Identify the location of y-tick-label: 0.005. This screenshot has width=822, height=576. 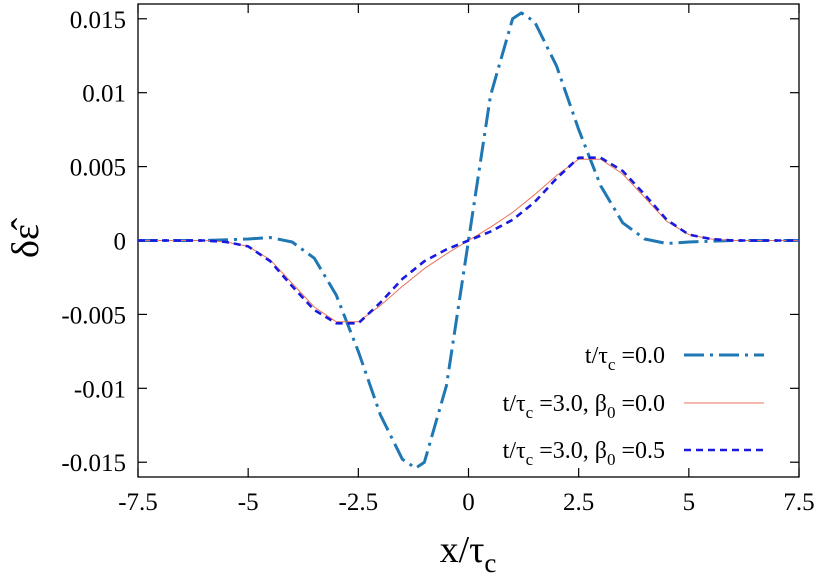
(98, 168).